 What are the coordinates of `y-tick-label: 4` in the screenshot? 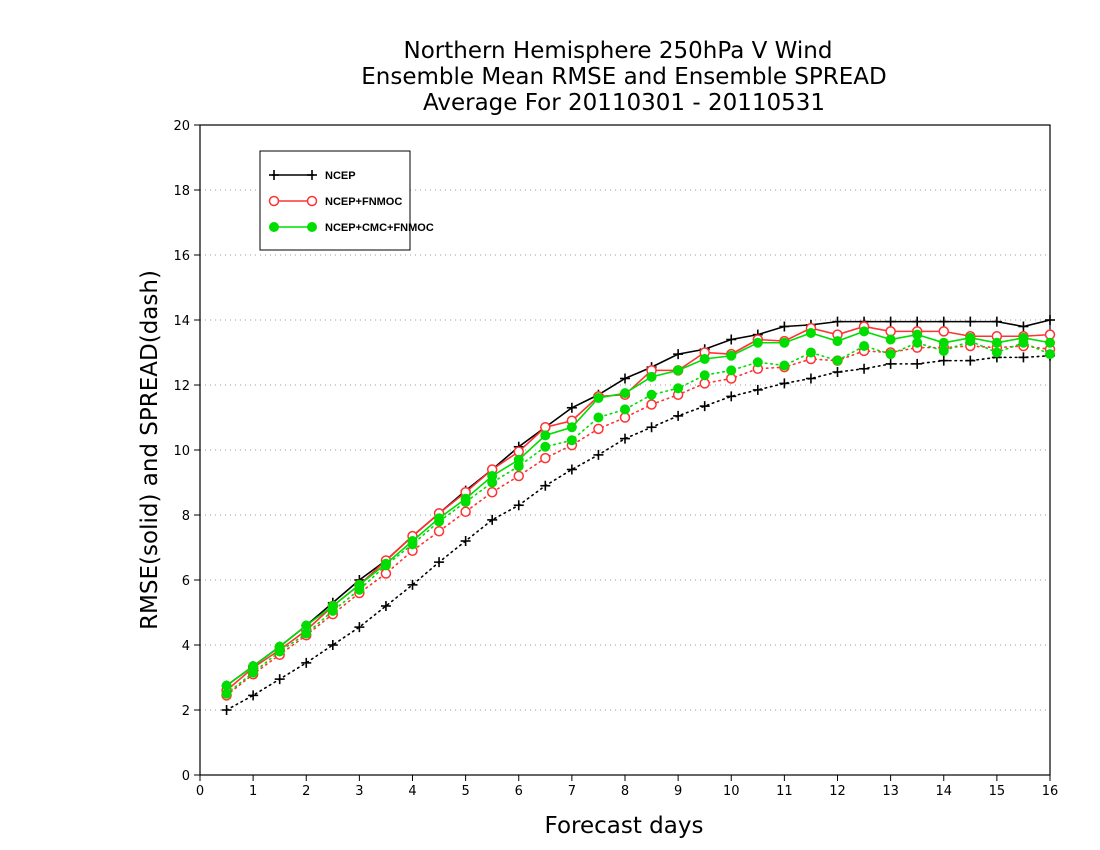 It's located at (186, 646).